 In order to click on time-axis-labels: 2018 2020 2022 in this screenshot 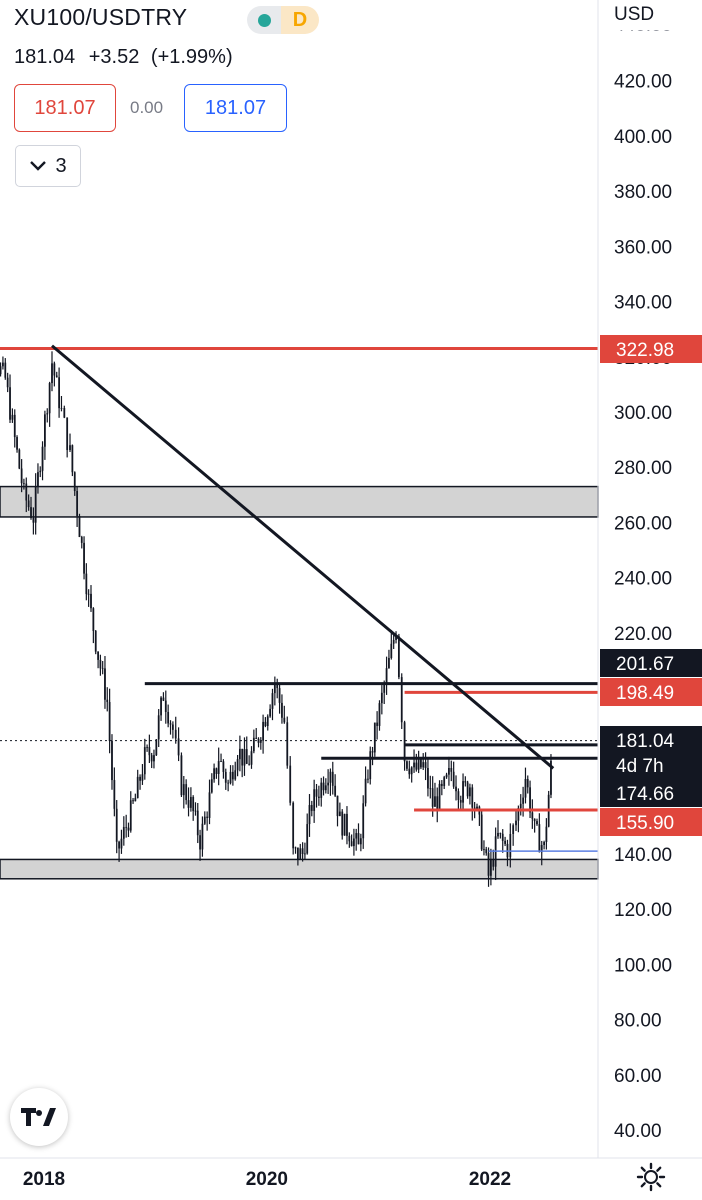, I will do `click(267, 1179)`.